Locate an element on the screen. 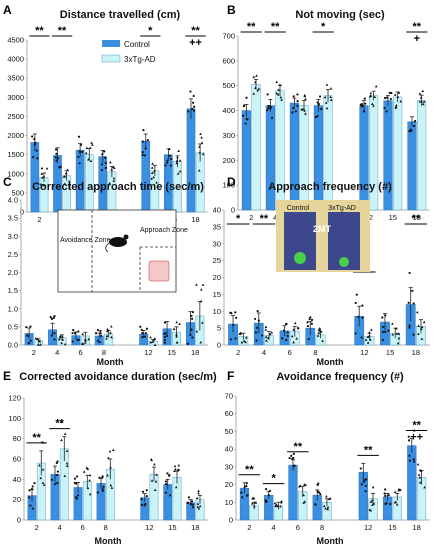  significance-mark: * is located at coordinates (273, 479).